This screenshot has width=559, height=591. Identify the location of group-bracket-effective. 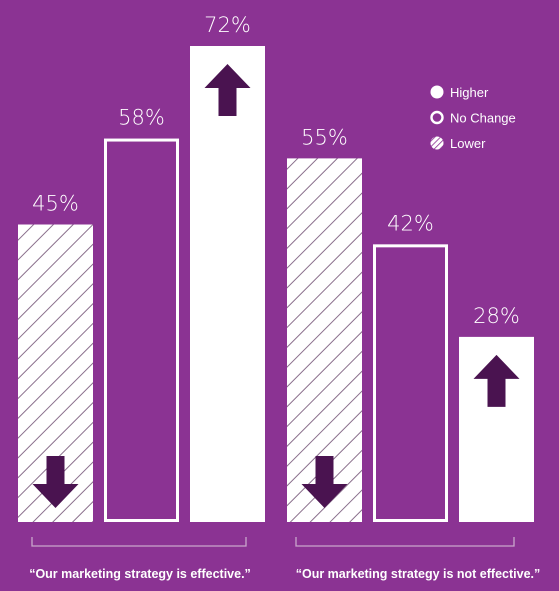
(139, 542).